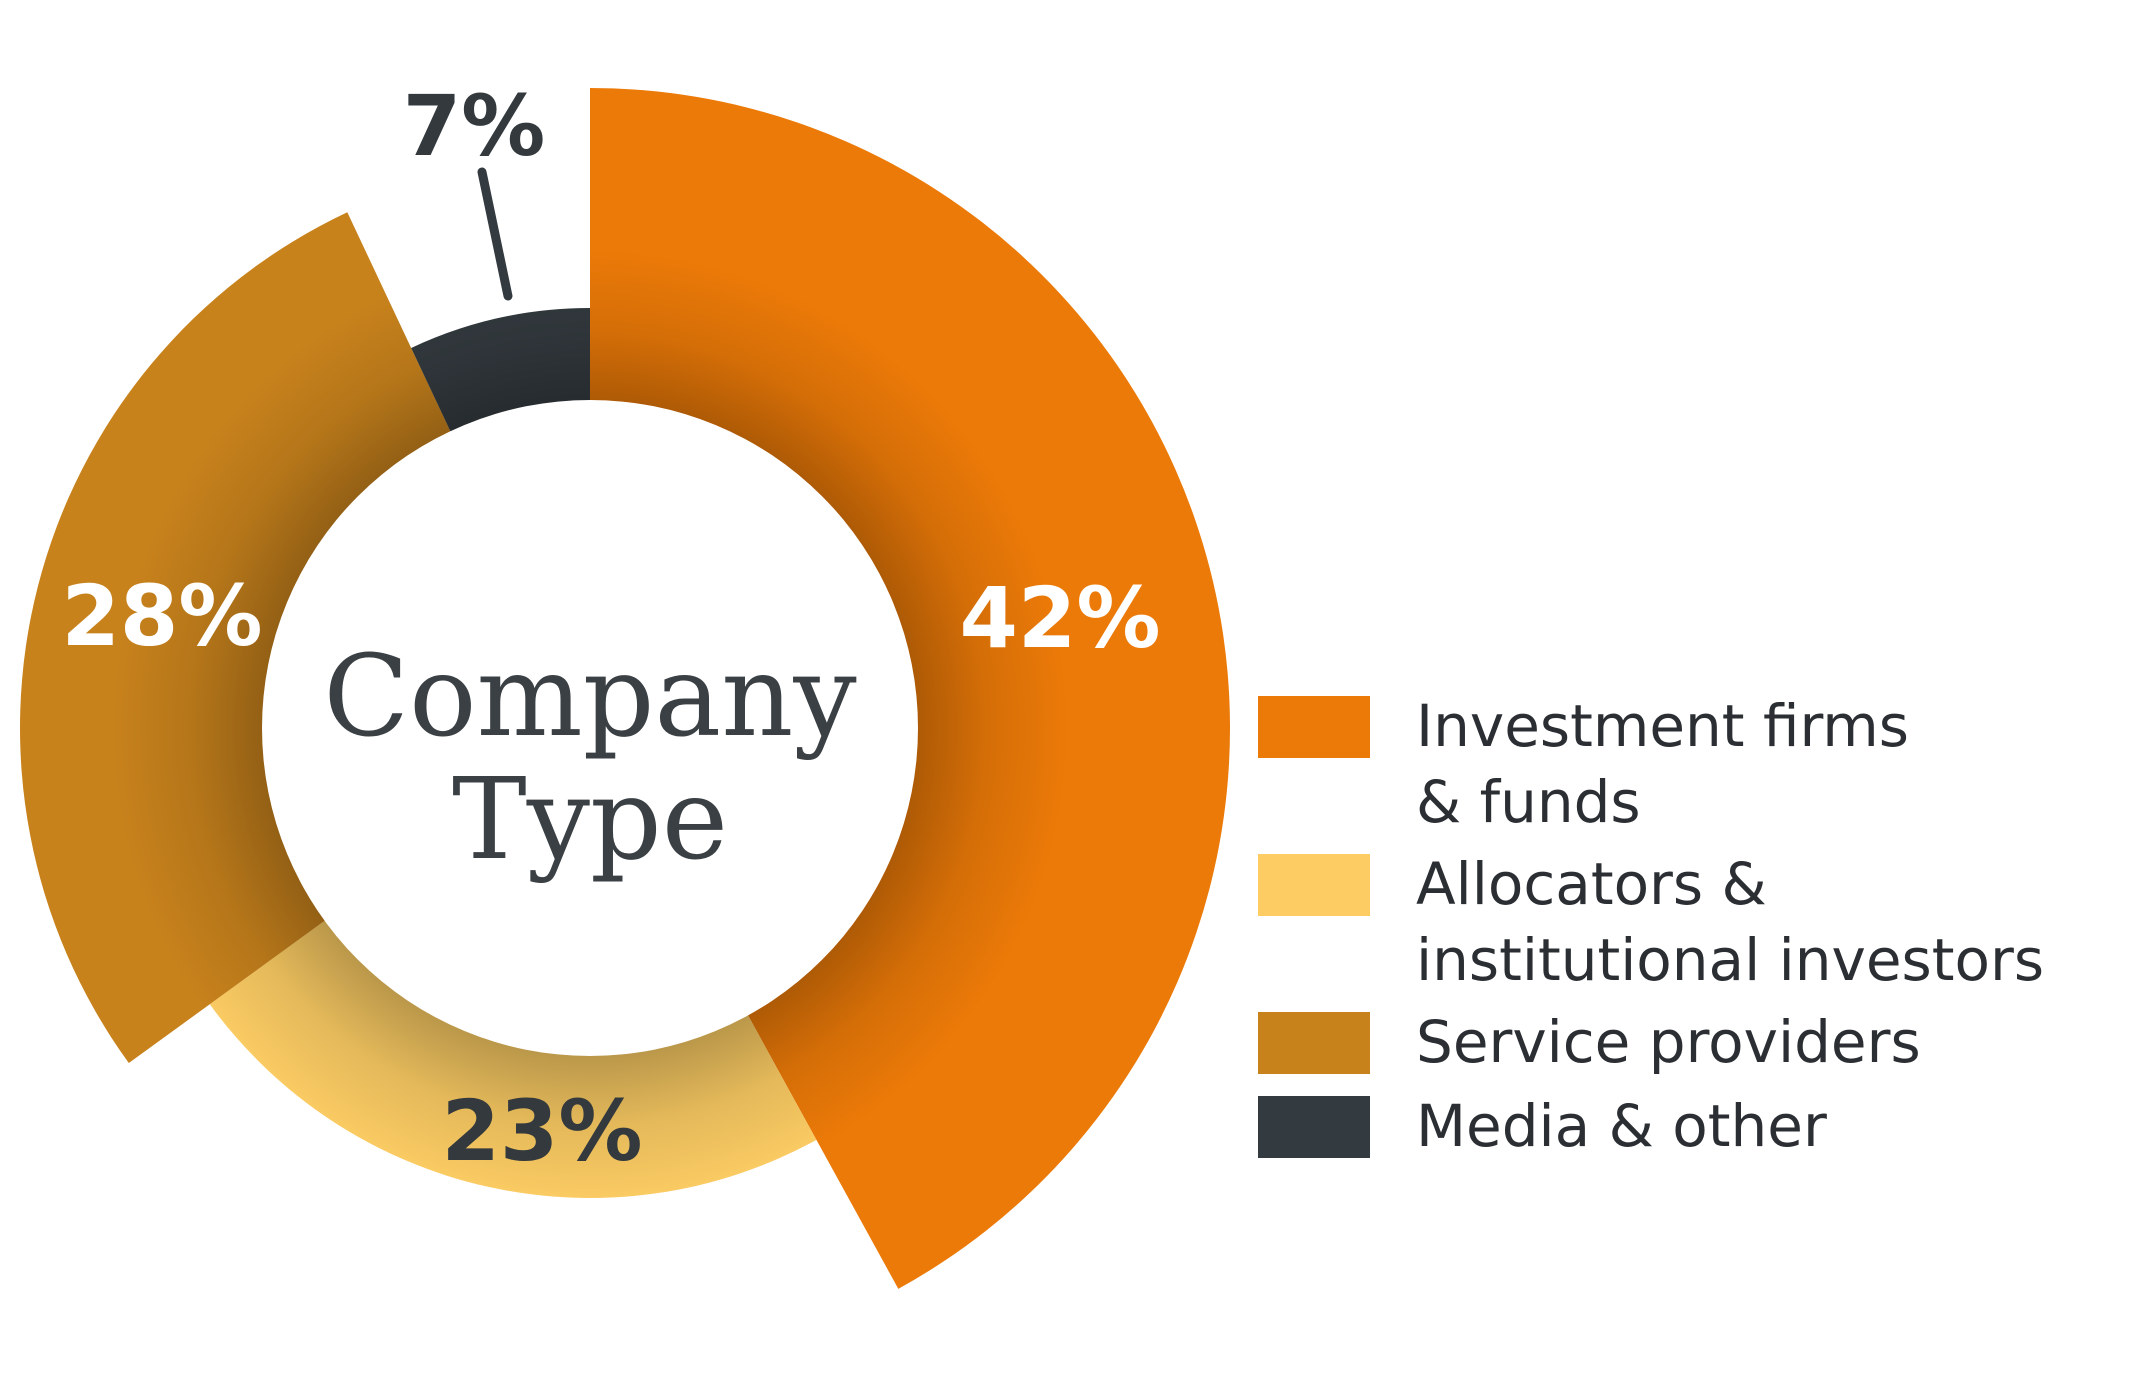  I want to click on legend-label-media: Media & other, so click(1621, 1126).